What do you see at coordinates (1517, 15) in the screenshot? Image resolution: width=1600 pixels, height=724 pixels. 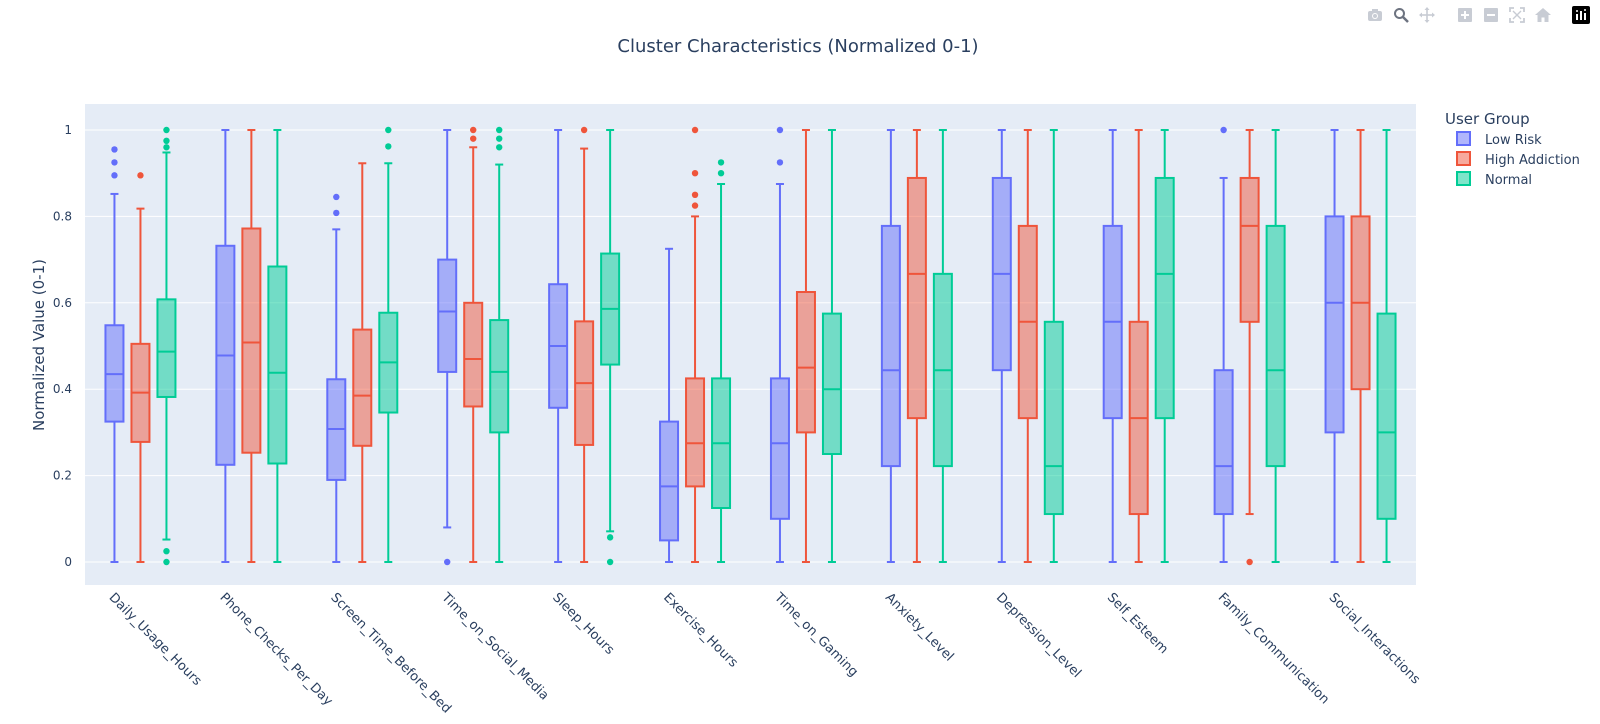 I see `autoscale-icon` at bounding box center [1517, 15].